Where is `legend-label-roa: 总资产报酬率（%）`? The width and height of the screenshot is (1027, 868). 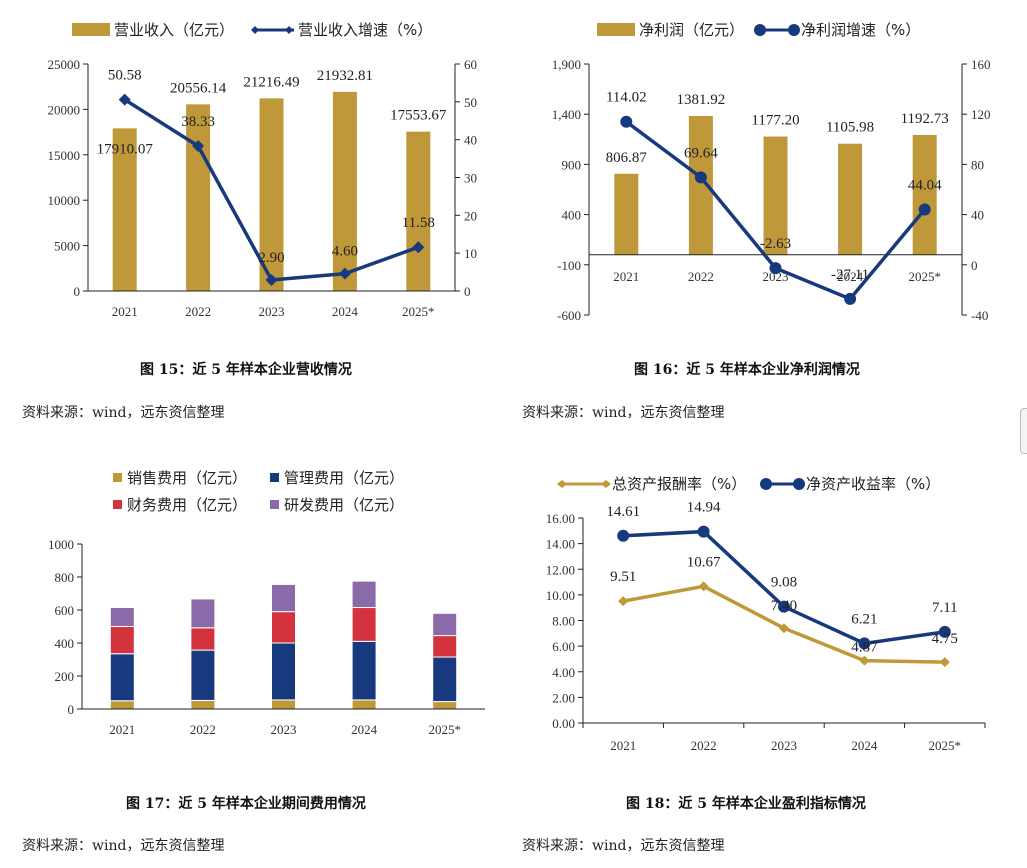 legend-label-roa: 总资产报酬率（%） is located at coordinates (679, 484).